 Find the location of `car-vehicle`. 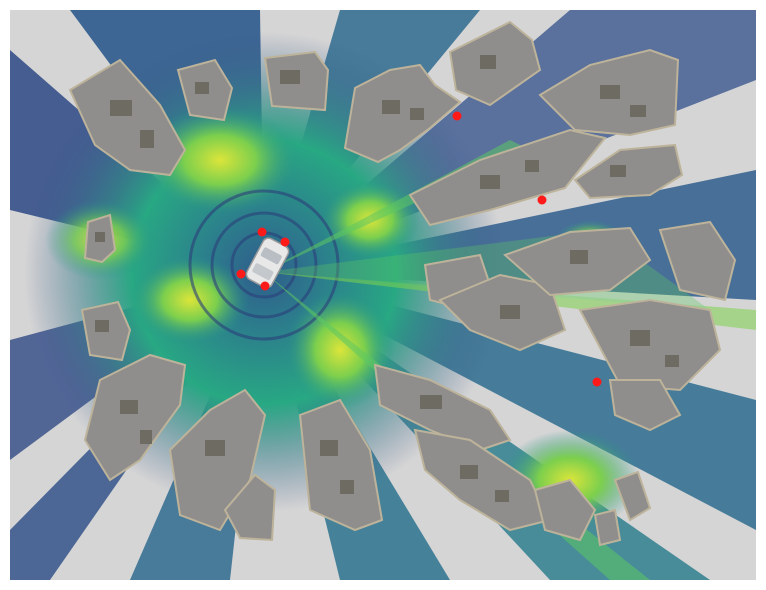

car-vehicle is located at coordinates (267, 263).